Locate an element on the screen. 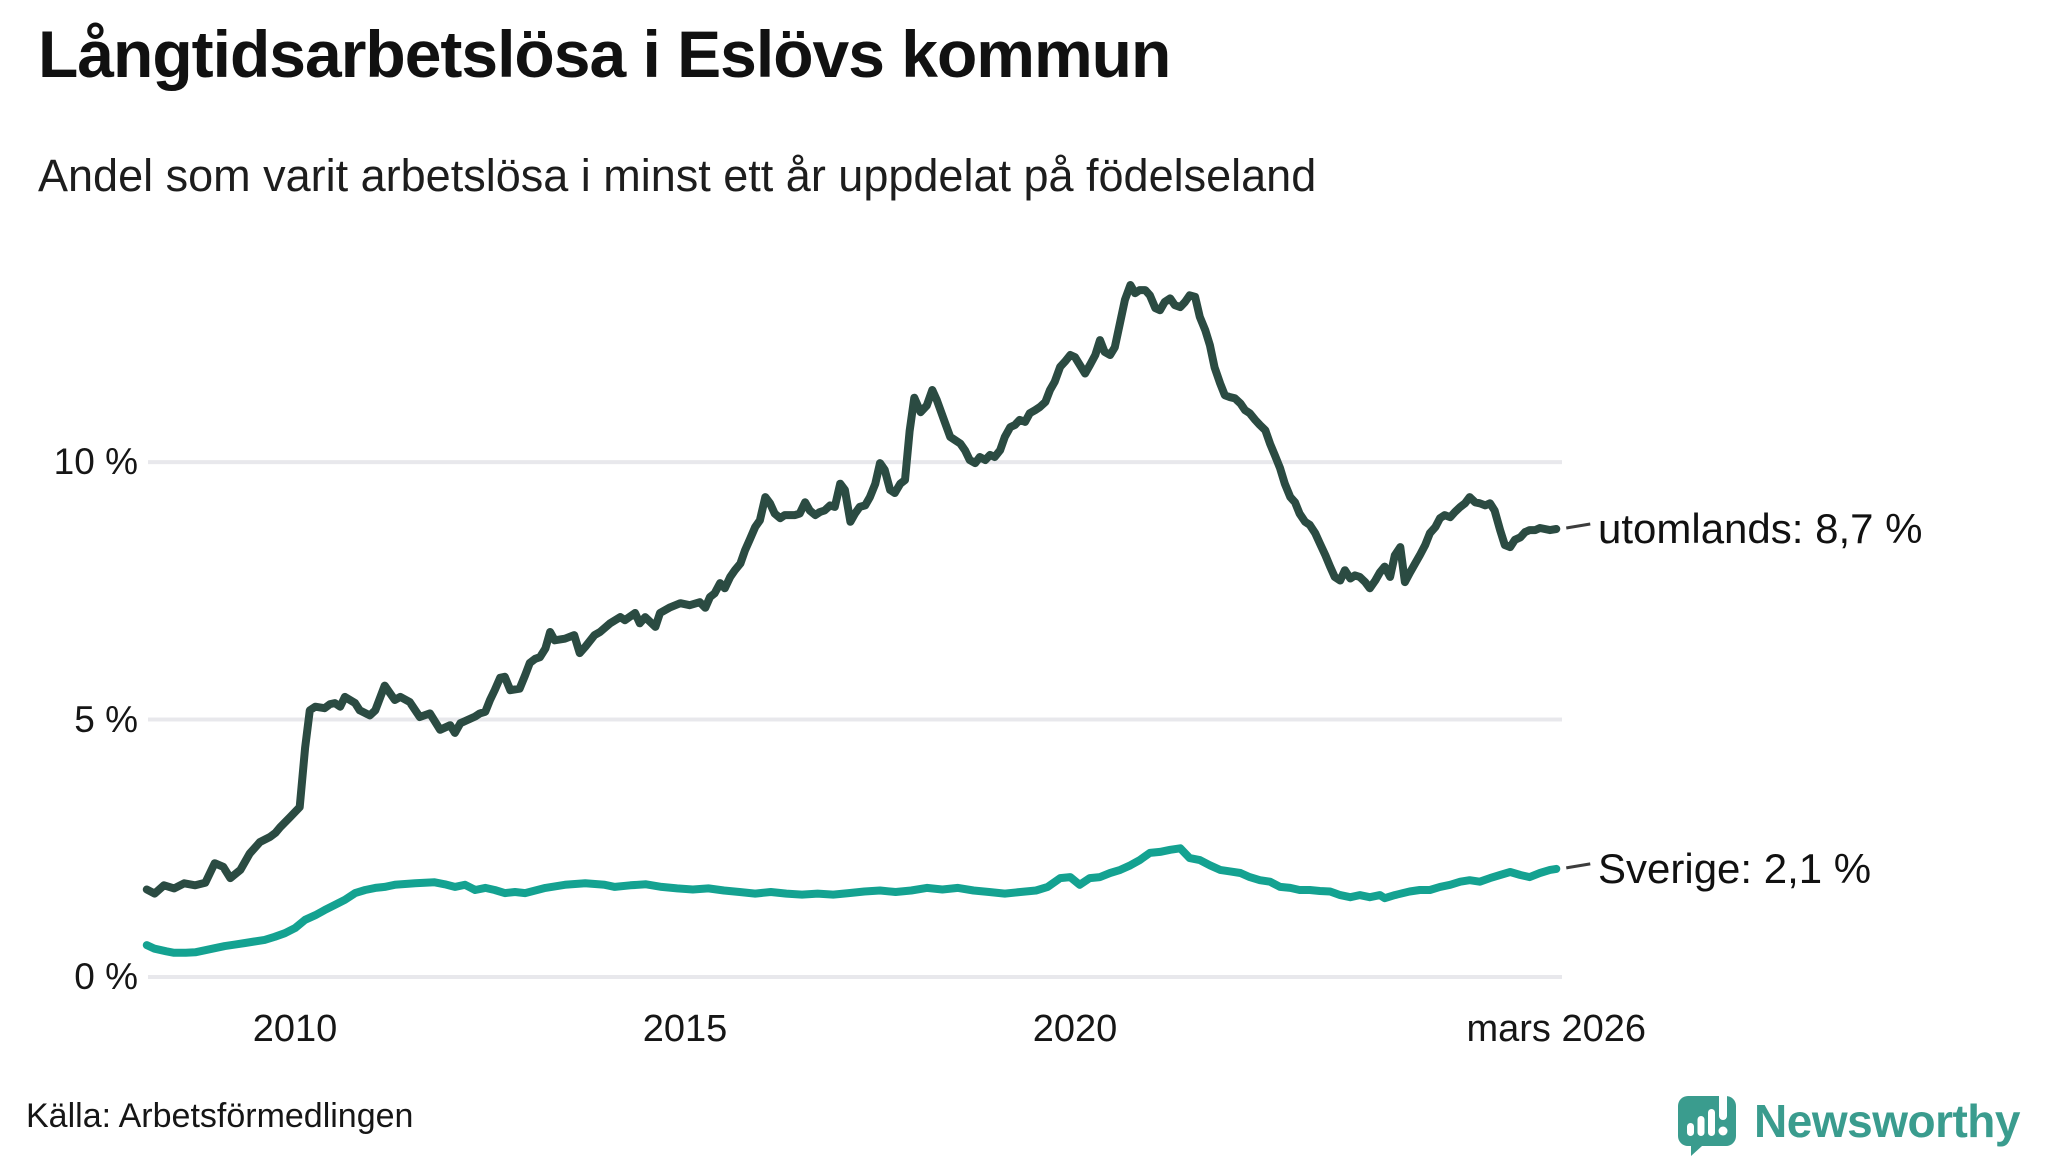 Image resolution: width=2048 pixels, height=1156 pixels. newsworthy-bubble-icon is located at coordinates (1707, 1123).